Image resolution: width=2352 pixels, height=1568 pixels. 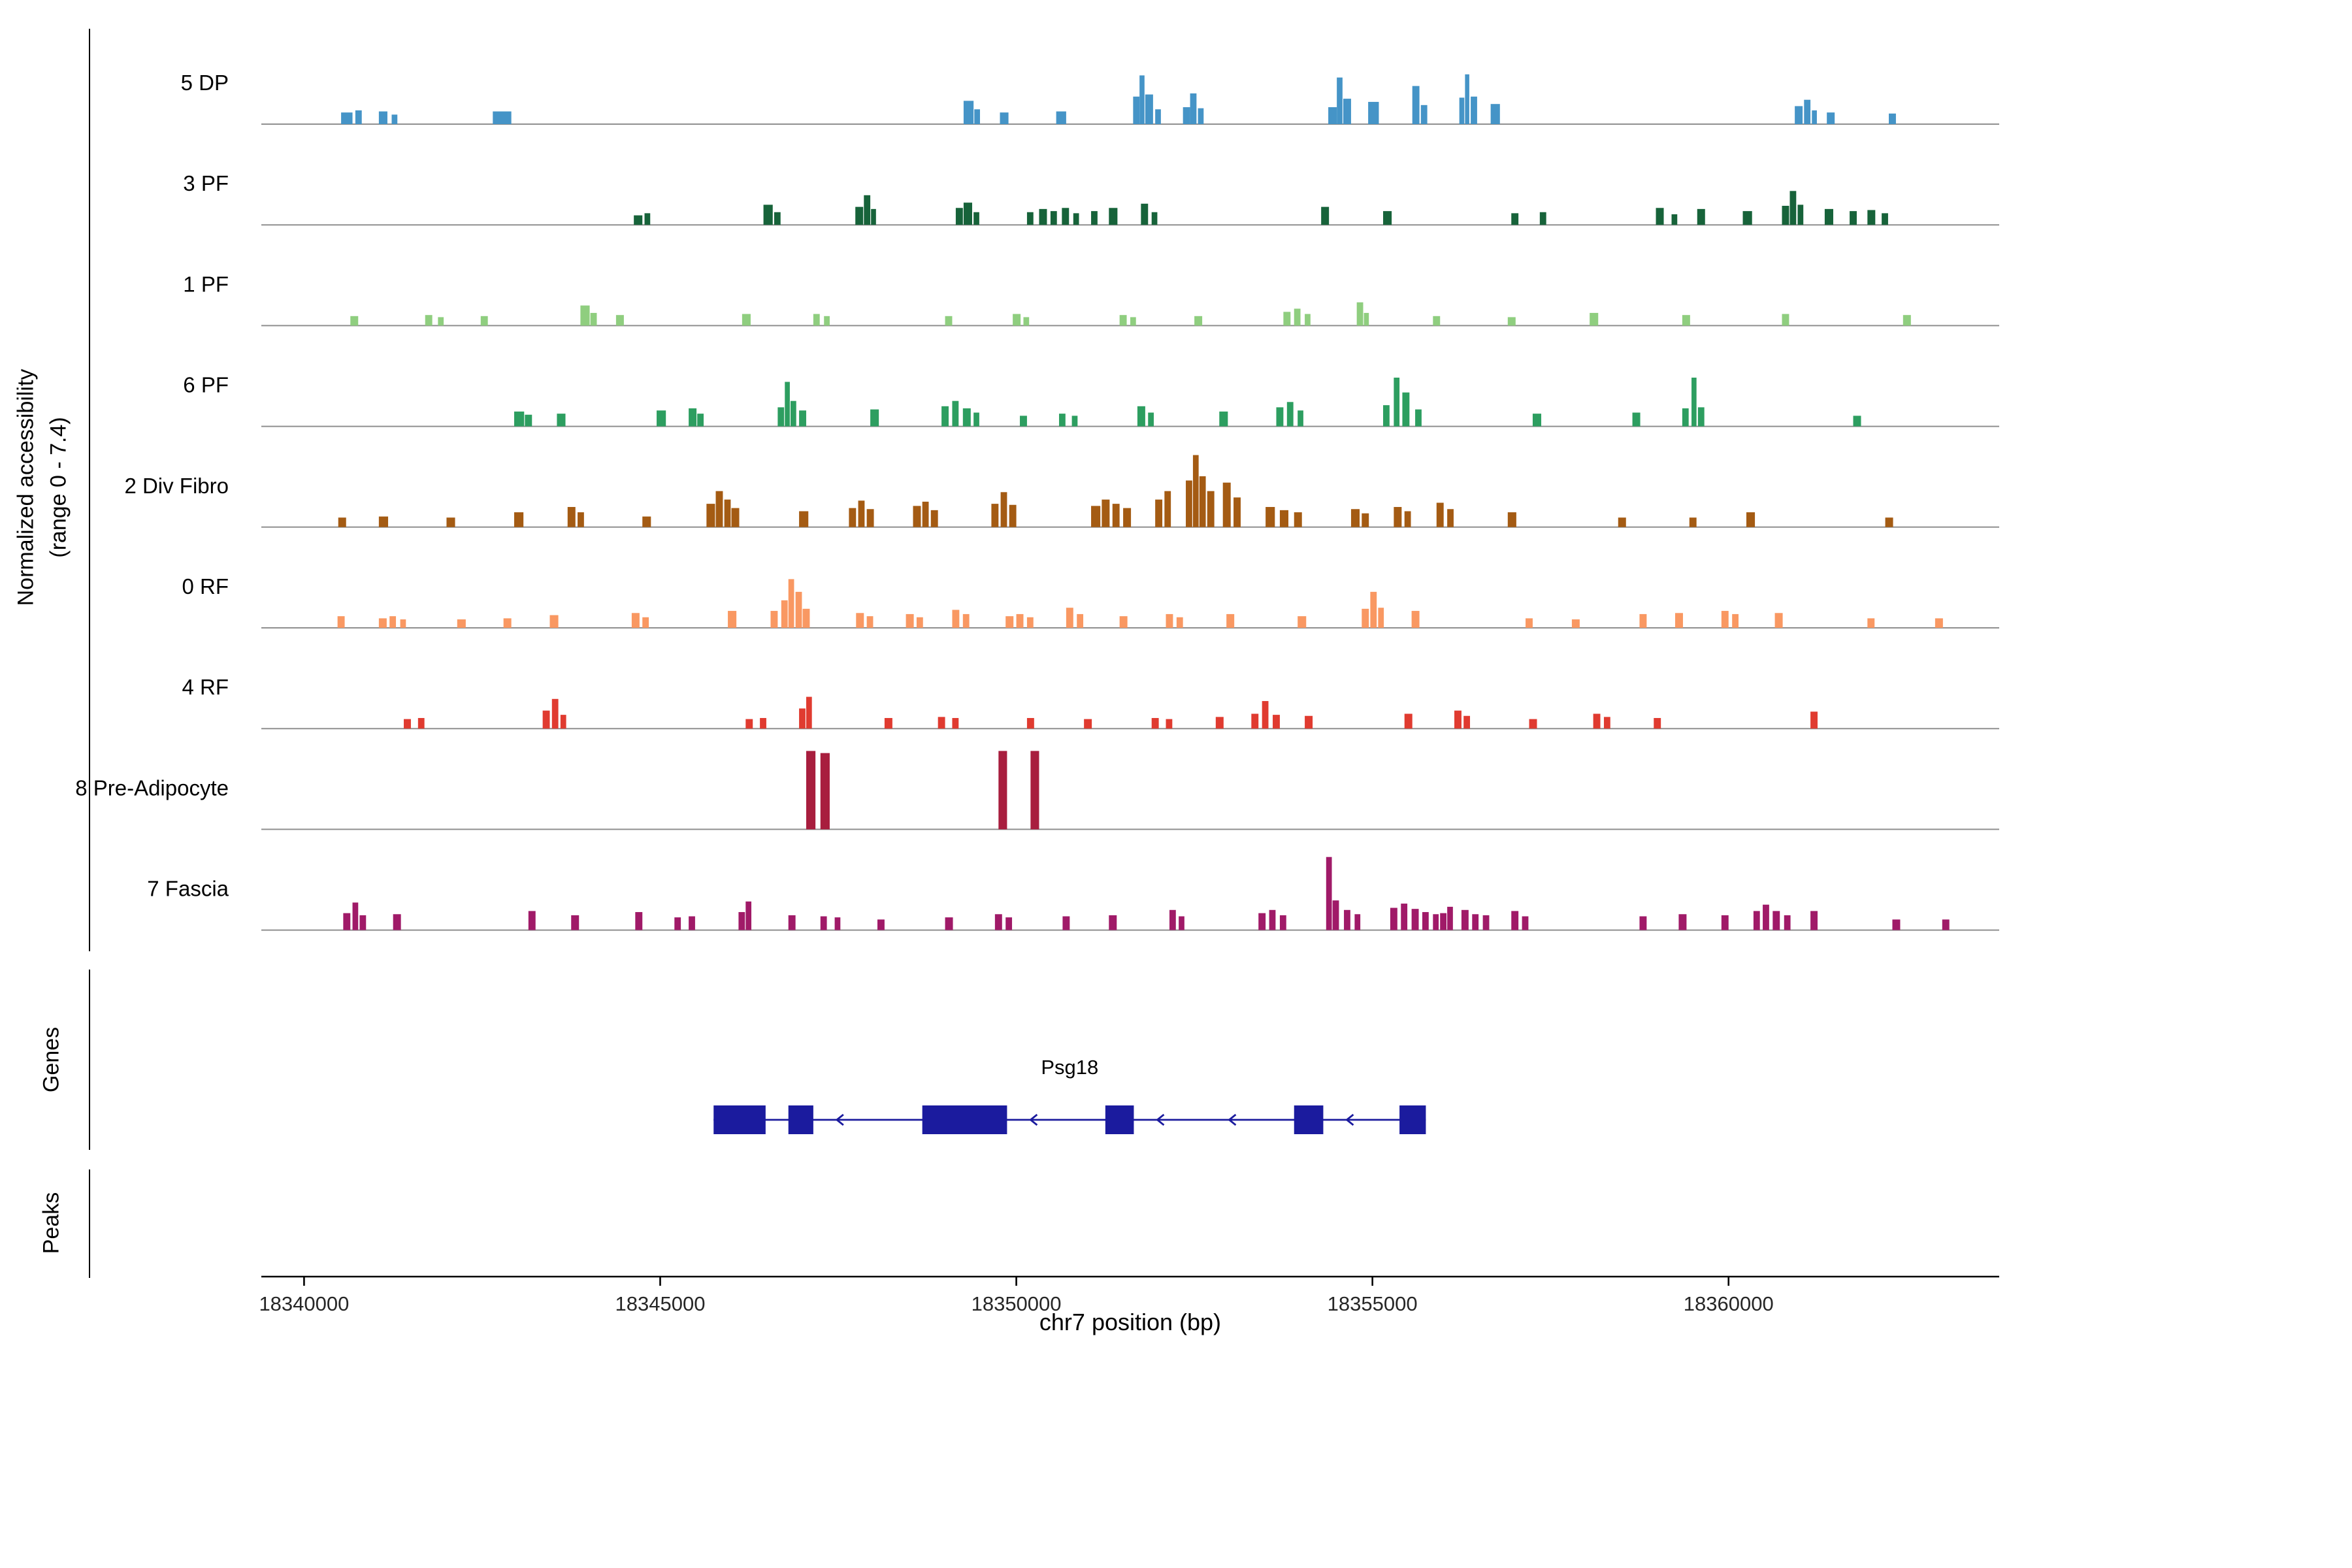 I want to click on track-label: 3 PF, so click(x=206, y=183).